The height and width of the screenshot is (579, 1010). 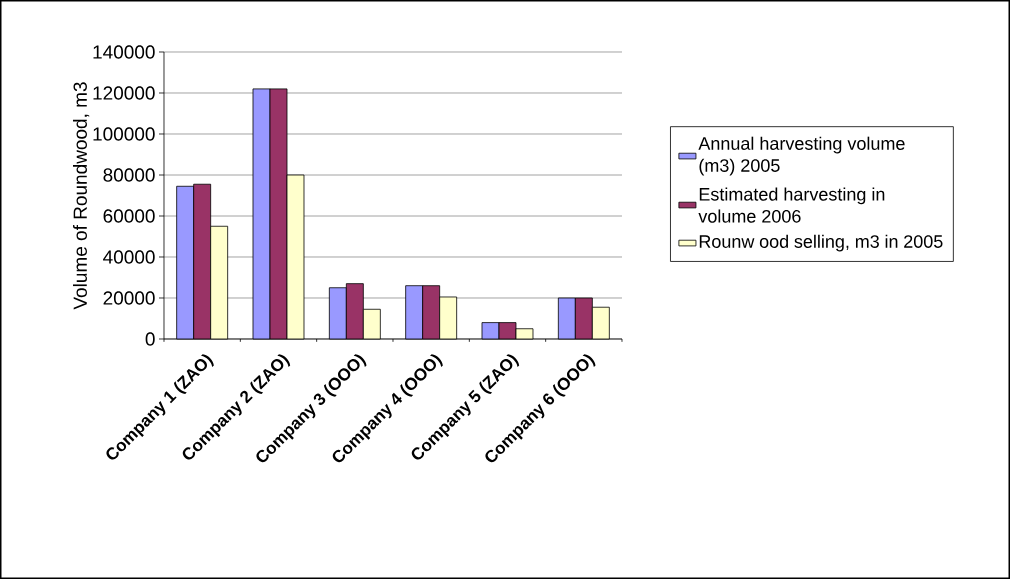 What do you see at coordinates (150, 339) in the screenshot?
I see `y-tick-label: 0` at bounding box center [150, 339].